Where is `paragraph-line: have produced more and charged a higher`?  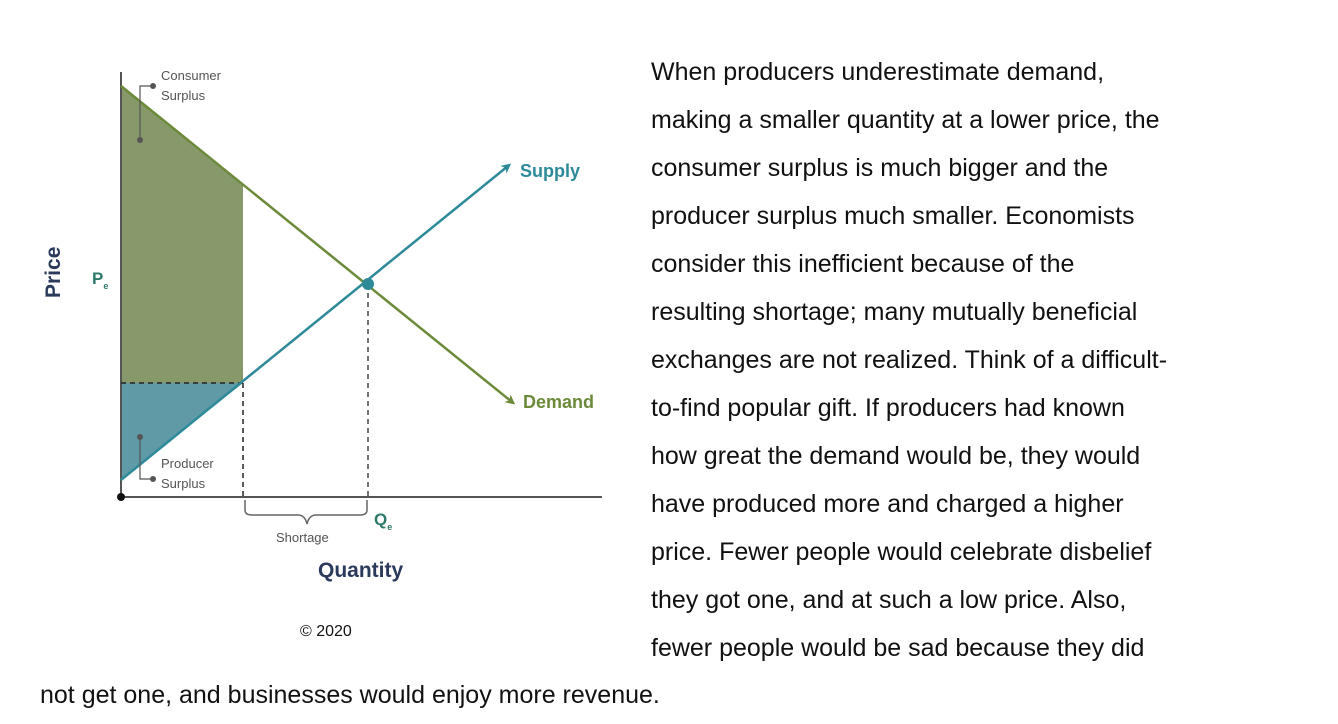
paragraph-line: have produced more and charged a higher is located at coordinates (887, 504).